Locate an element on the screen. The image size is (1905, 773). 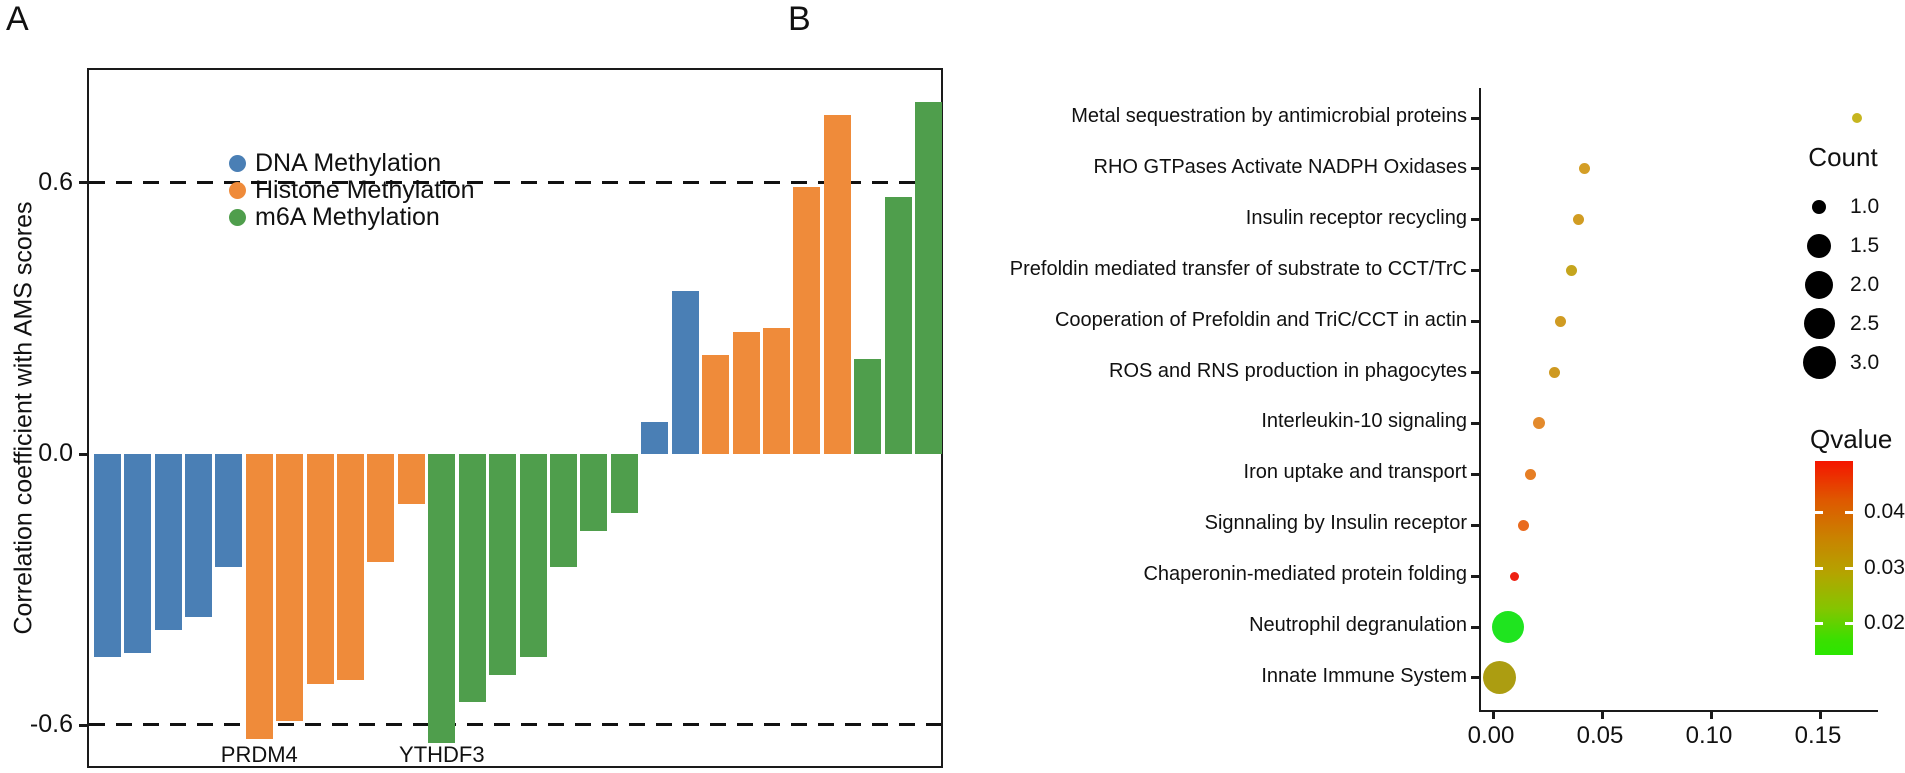
panel-a-y-axis-title: Correlation coefficient with AMS scores is located at coordinates (23, 418).